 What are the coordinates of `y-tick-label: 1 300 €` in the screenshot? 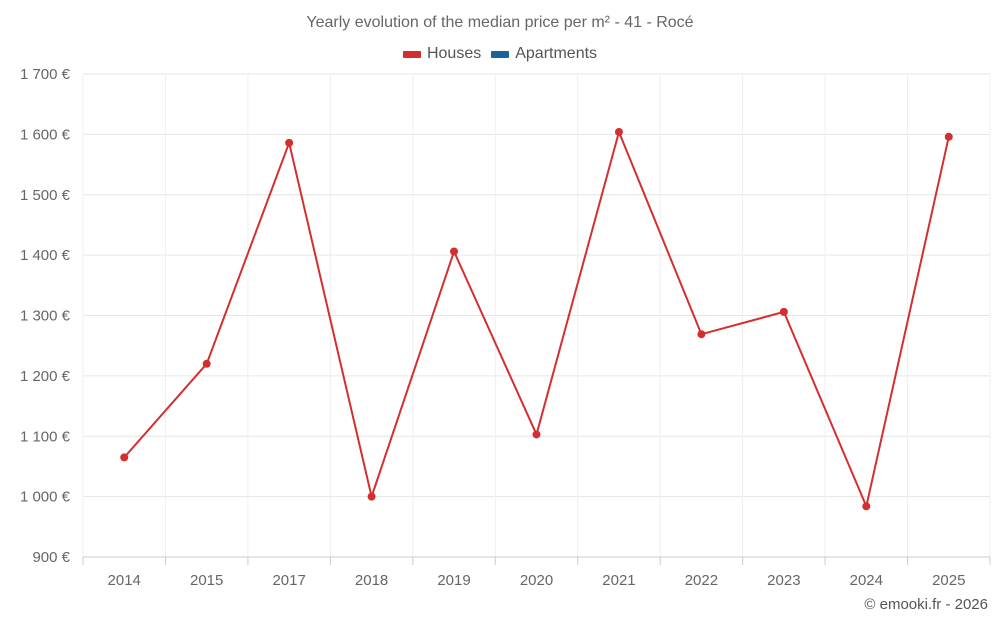 It's located at (45, 316).